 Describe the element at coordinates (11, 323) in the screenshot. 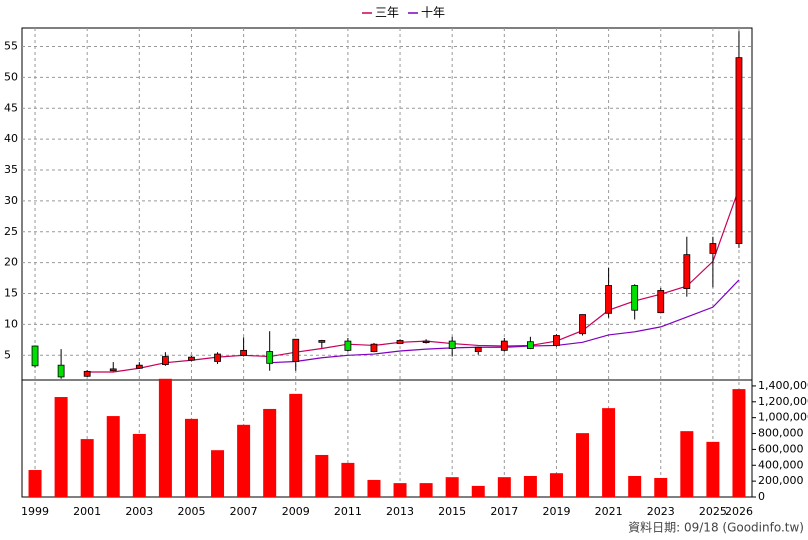

I see `y-tick-label: 10` at that location.